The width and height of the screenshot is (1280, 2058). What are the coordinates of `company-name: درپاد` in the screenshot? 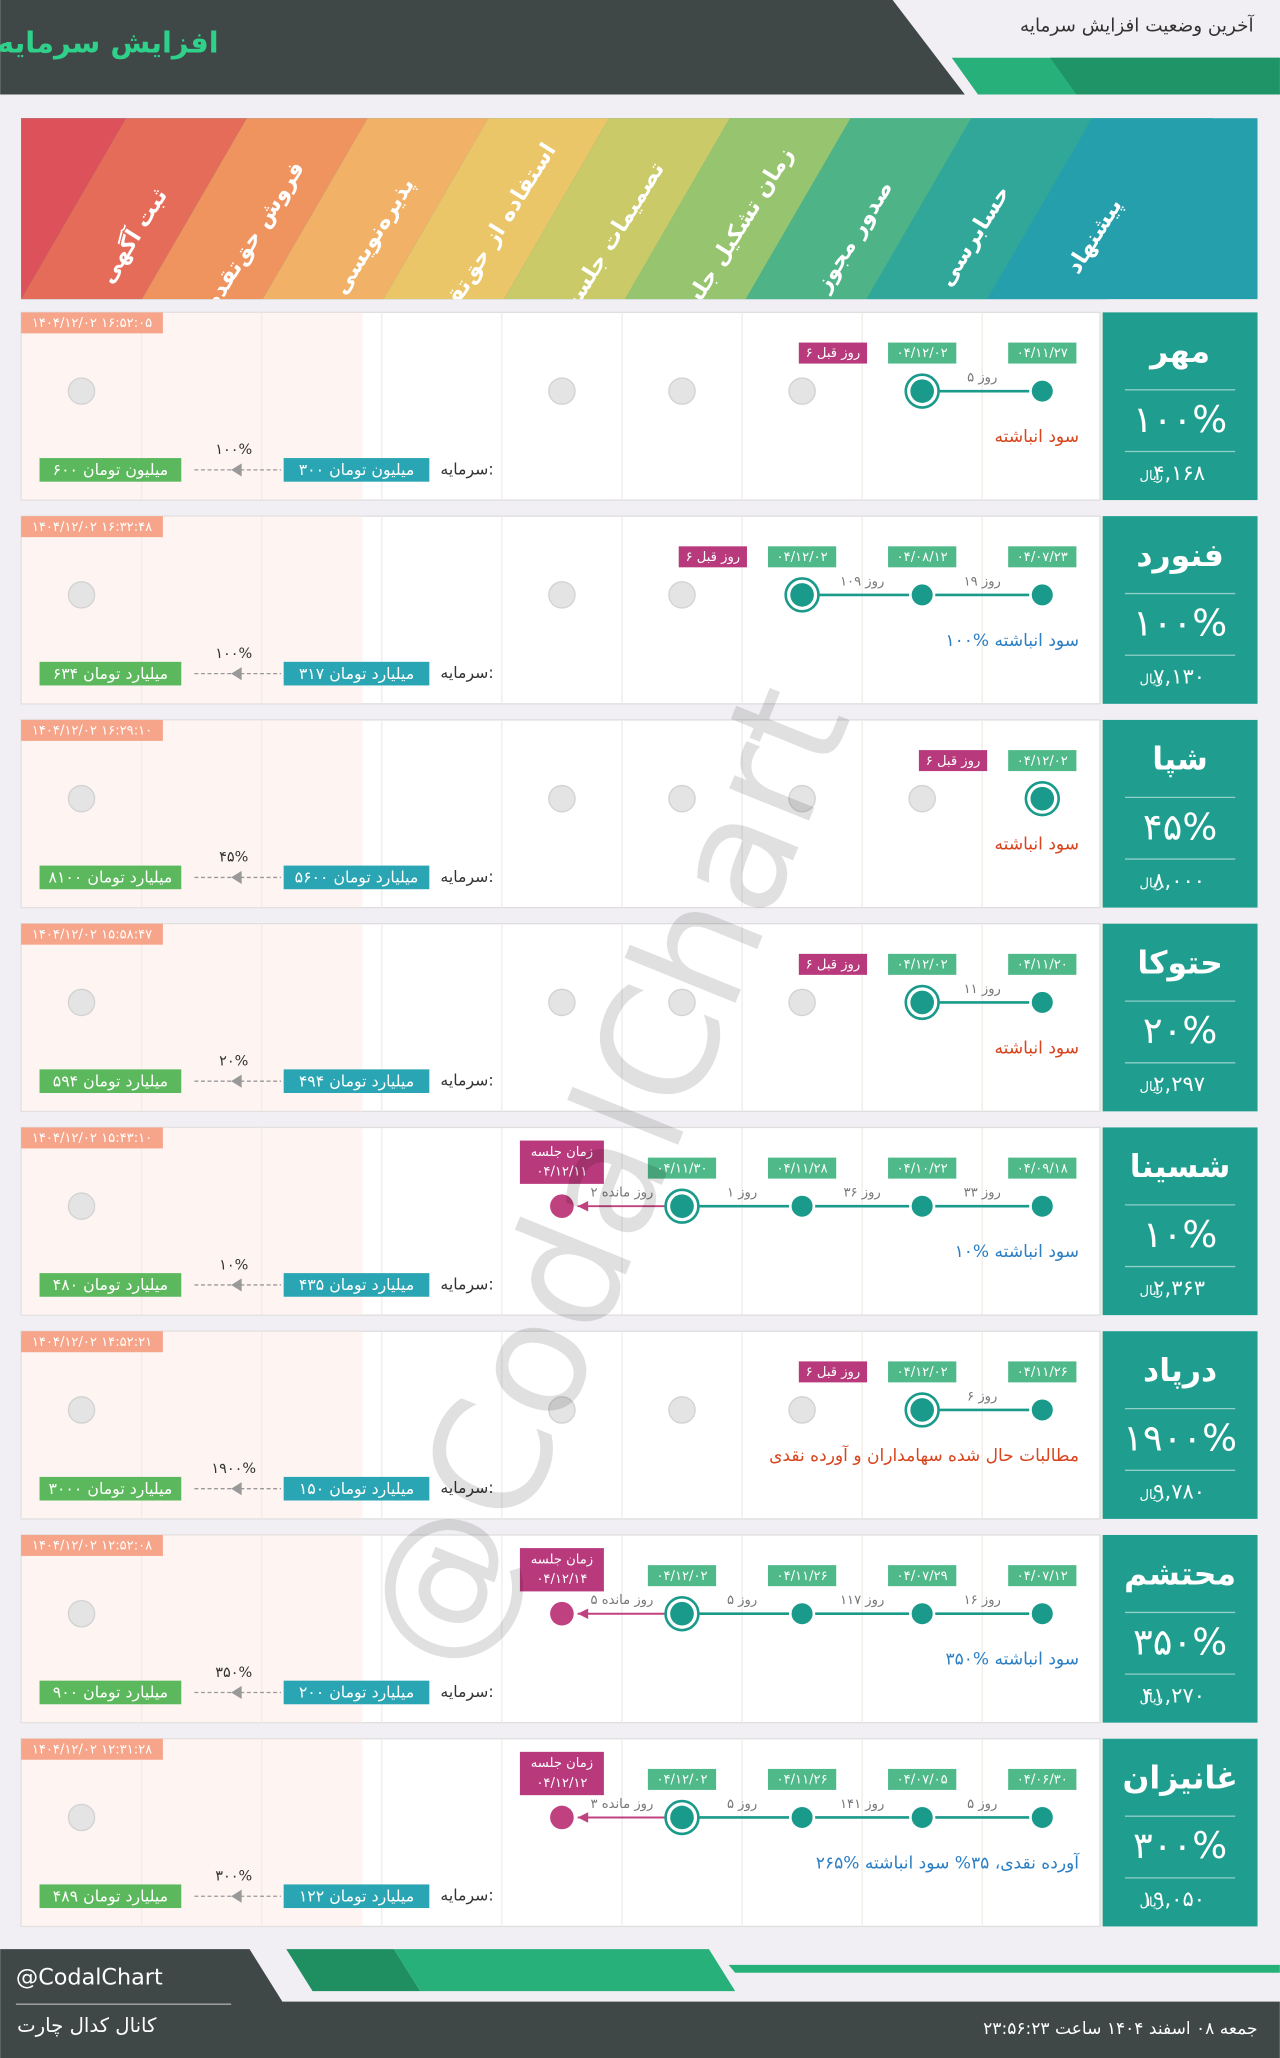 It's located at (1180, 1371).